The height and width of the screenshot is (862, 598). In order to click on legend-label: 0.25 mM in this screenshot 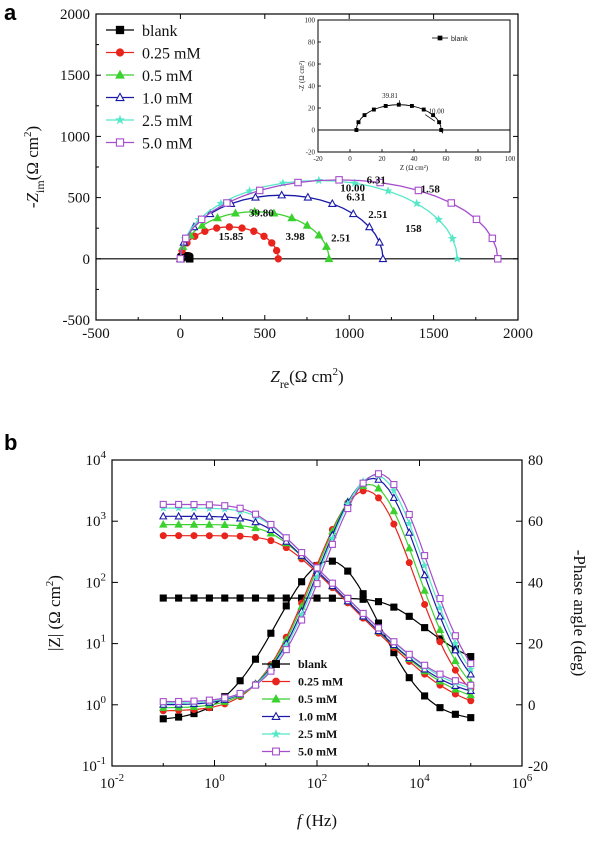, I will do `click(171, 54)`.